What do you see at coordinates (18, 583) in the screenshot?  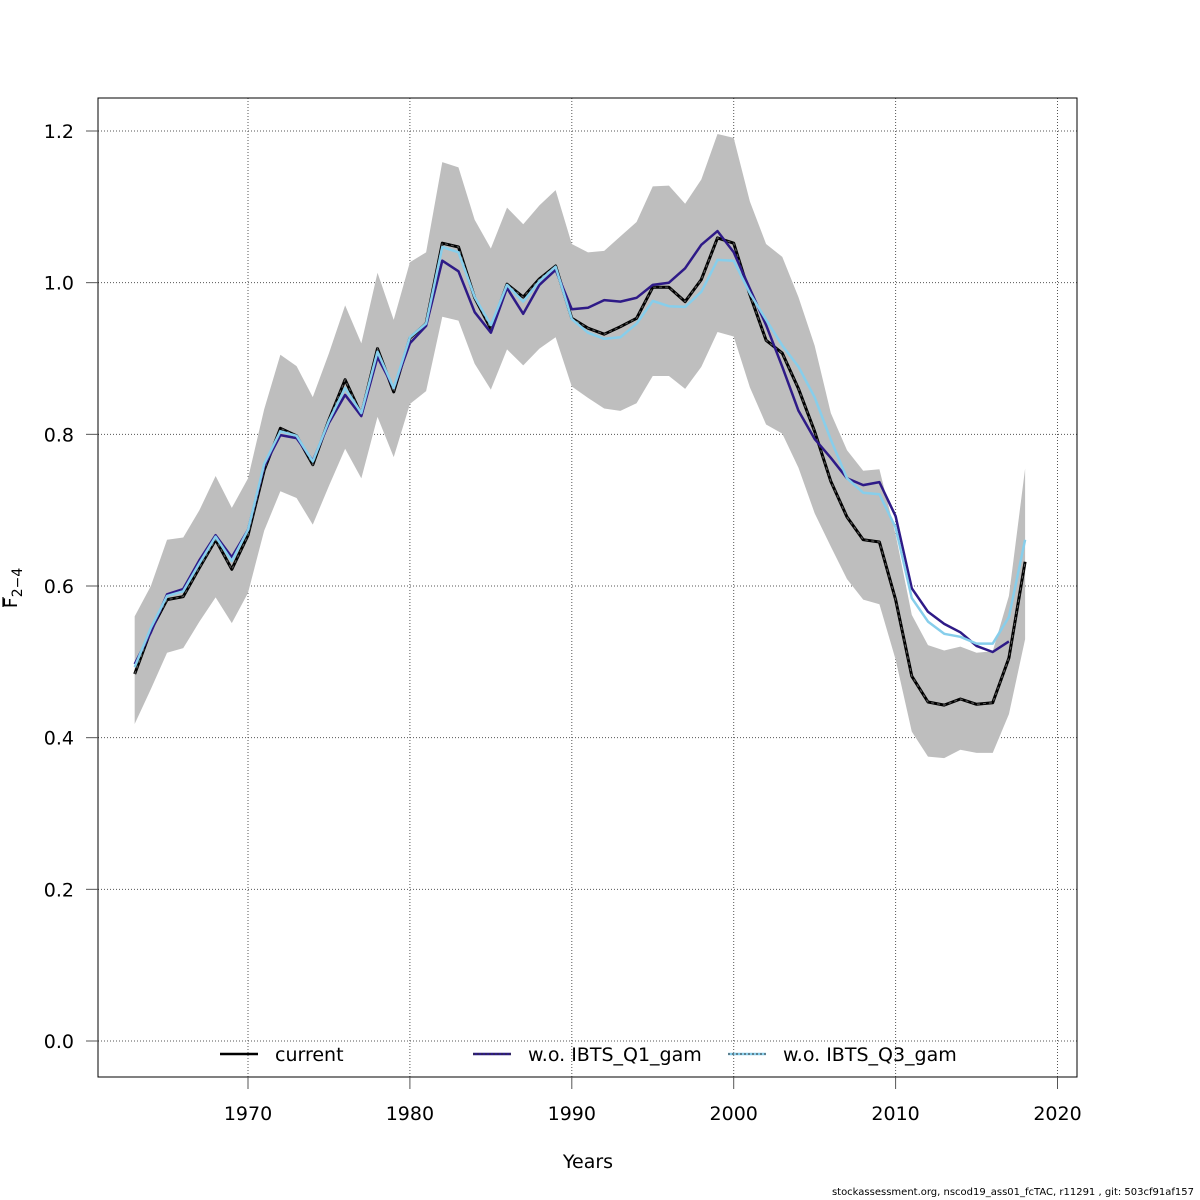 I see `y-axis-title-sub: 2−4` at bounding box center [18, 583].